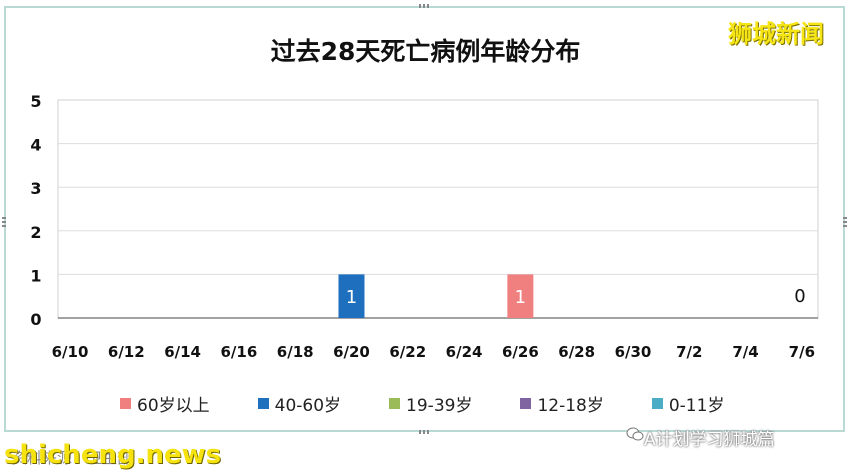 Image resolution: width=851 pixels, height=473 pixels. I want to click on frame-handle-top, so click(425, 6).